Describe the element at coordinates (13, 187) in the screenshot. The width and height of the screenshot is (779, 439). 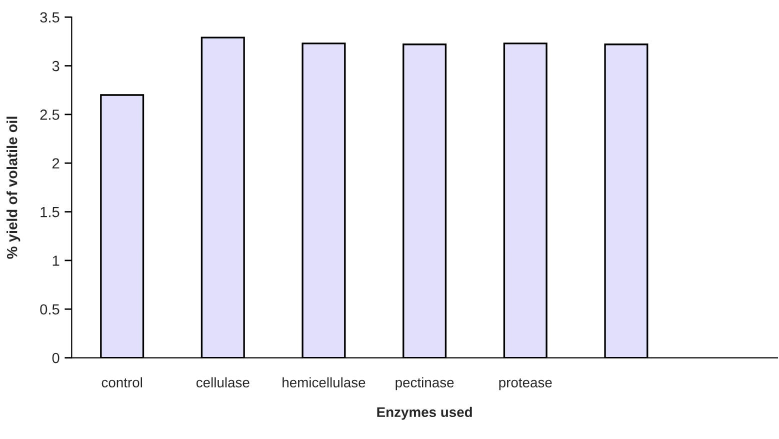
I see `y-axis-title: % yield of volatile oil` at that location.